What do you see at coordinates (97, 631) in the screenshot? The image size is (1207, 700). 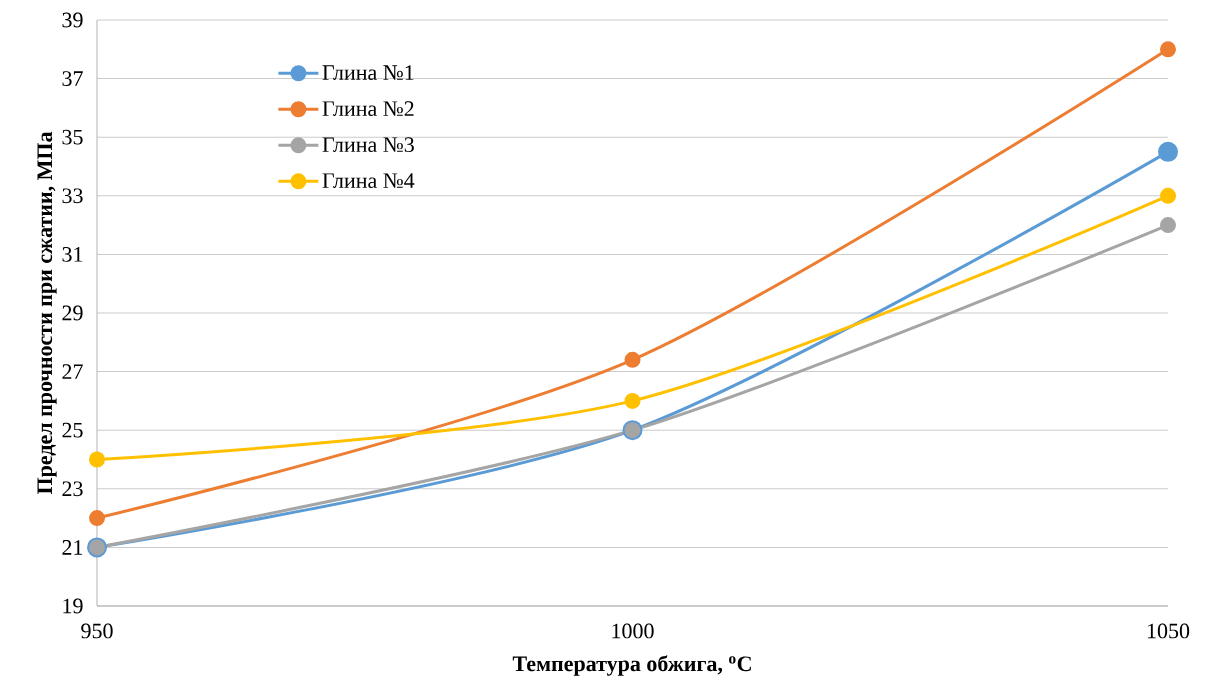 I see `x-tick-label: 950` at bounding box center [97, 631].